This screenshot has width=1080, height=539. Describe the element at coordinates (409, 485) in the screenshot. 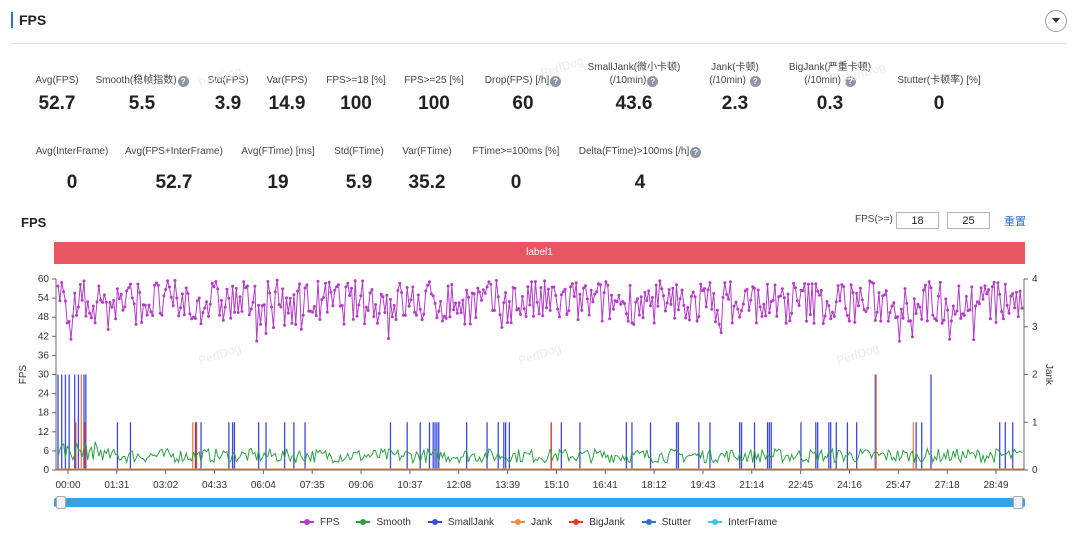

I see `x-tick-label: 10:37` at that location.